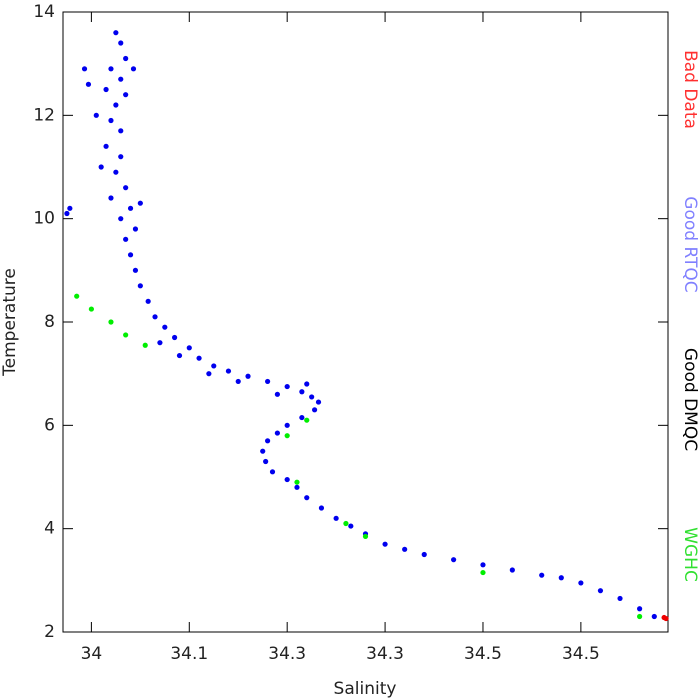 This screenshot has height=700, width=700. What do you see at coordinates (690, 89) in the screenshot?
I see `side-label: Bad Data` at bounding box center [690, 89].